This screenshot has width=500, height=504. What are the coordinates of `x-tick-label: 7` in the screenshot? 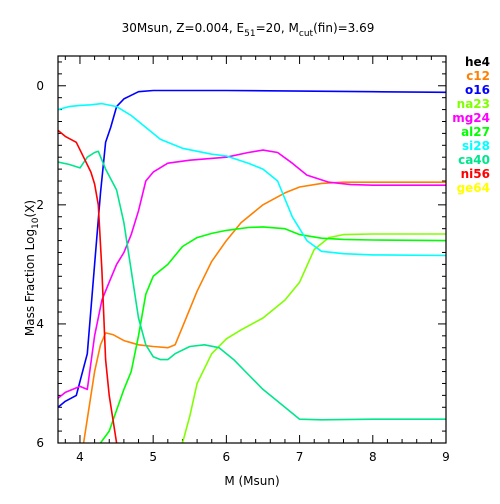 It's located at (300, 457).